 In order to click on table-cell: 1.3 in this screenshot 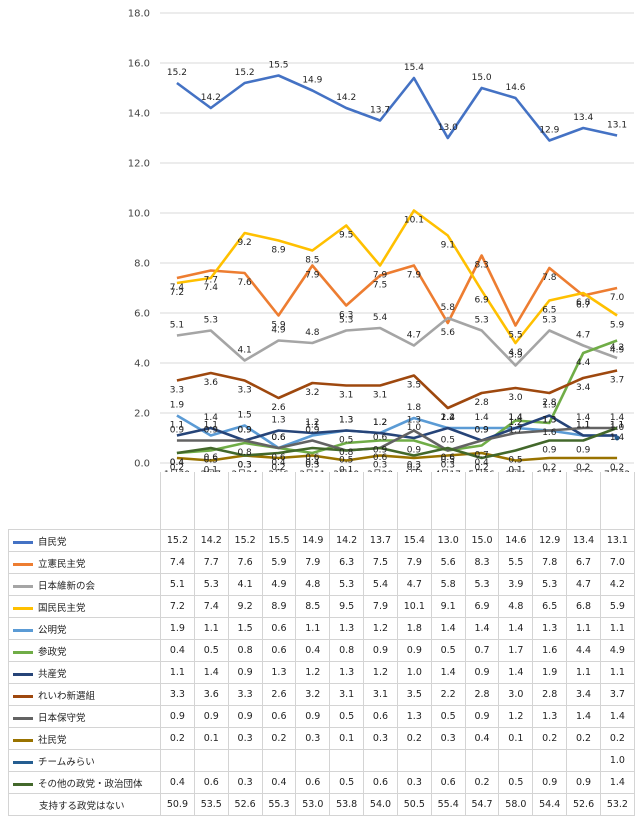, I will do `click(550, 716)`.